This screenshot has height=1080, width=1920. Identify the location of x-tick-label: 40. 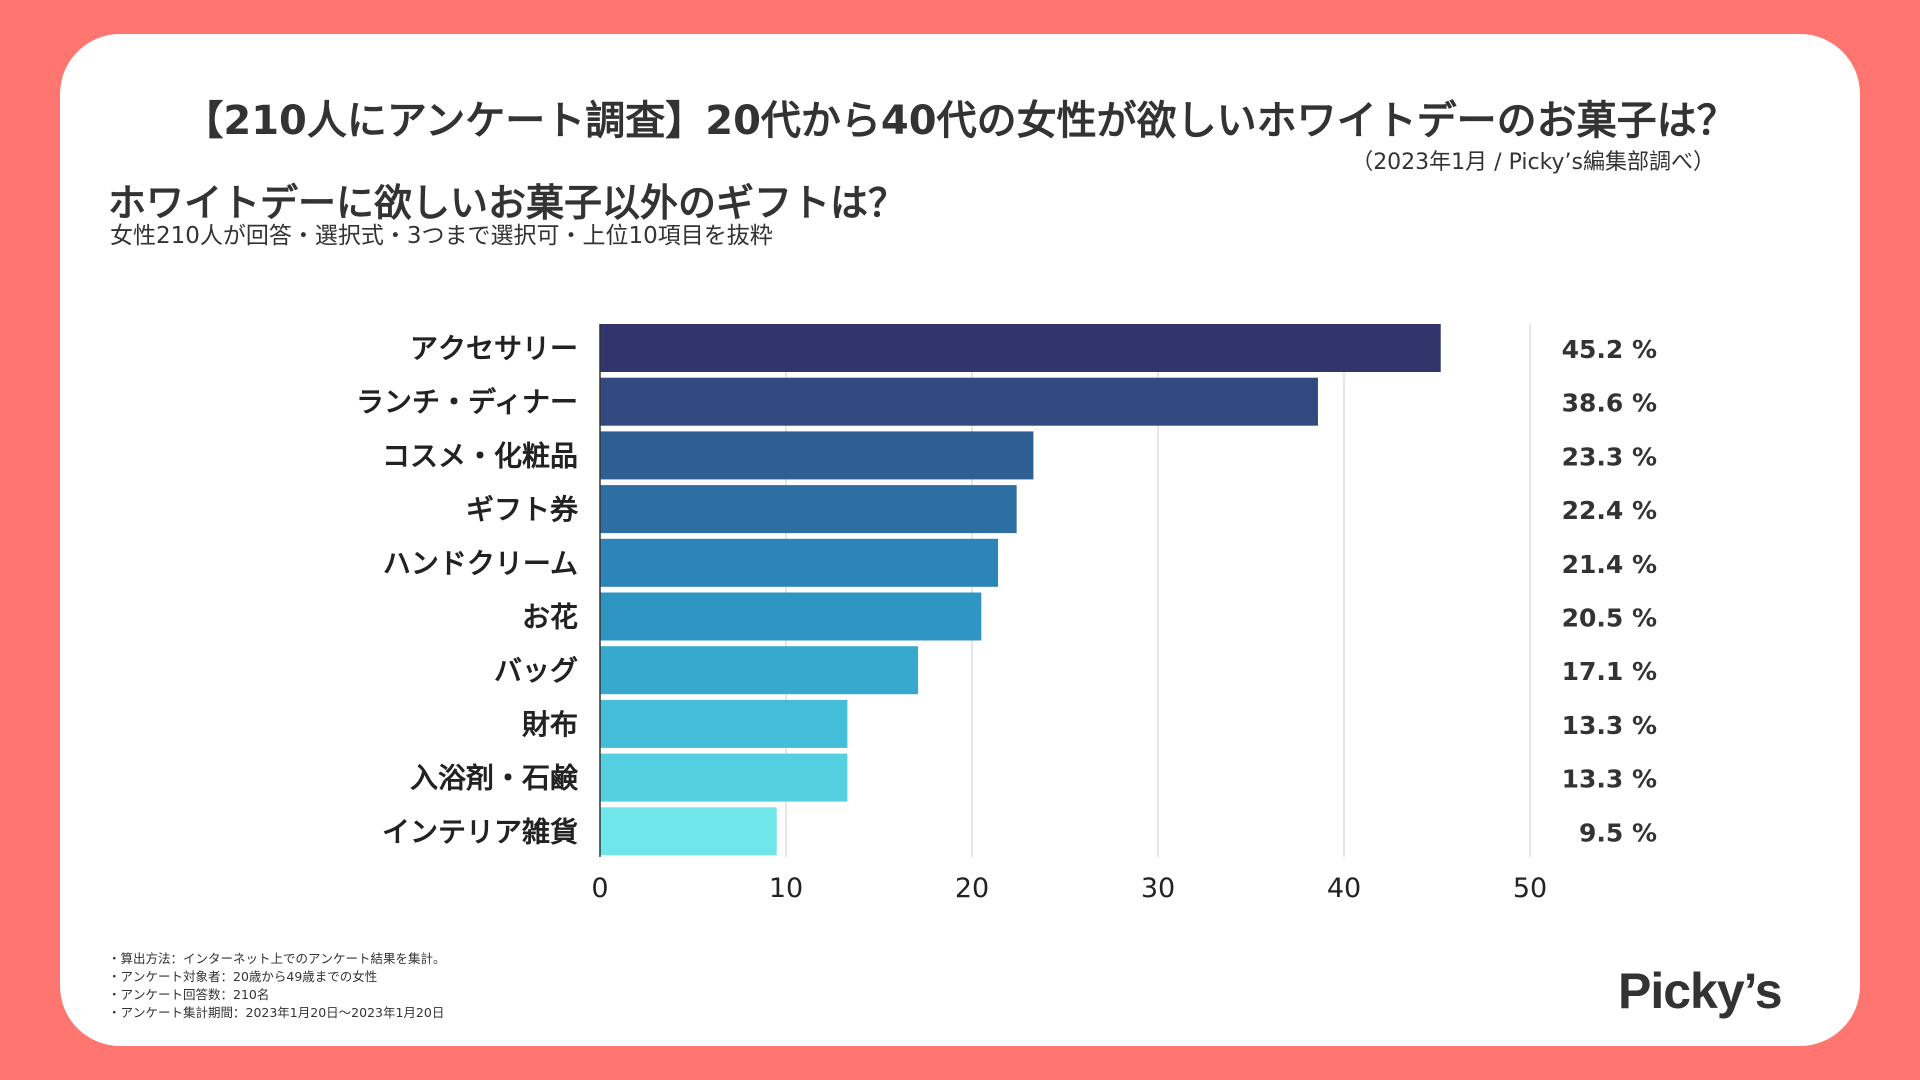
(1344, 888).